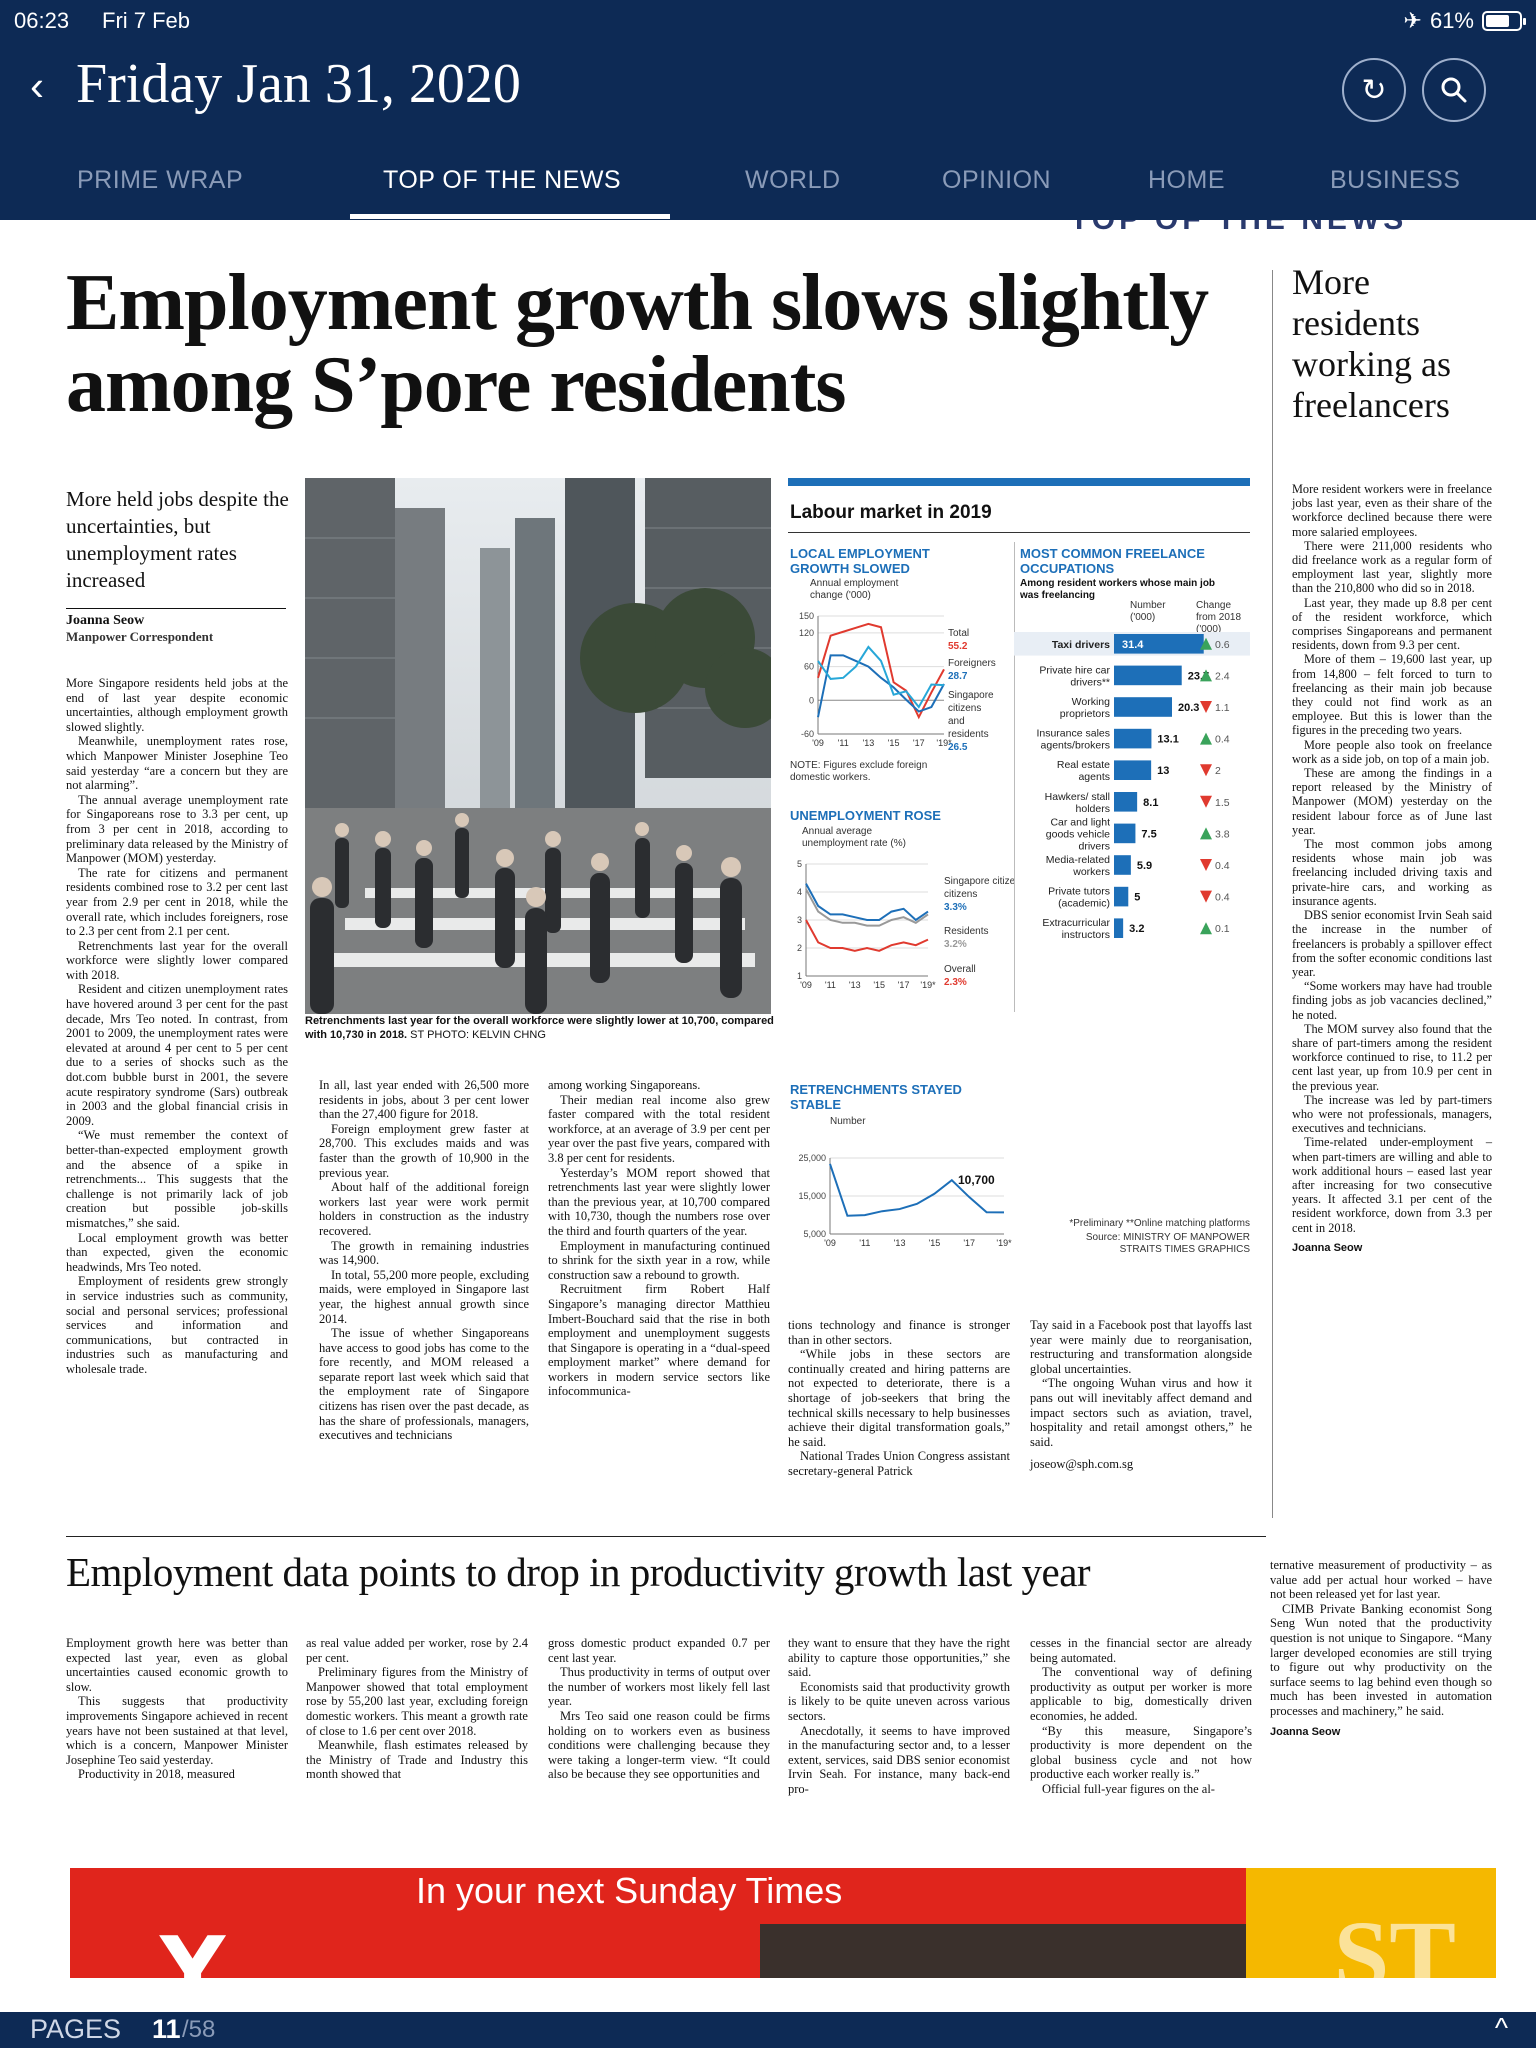 The image size is (1536, 2048). What do you see at coordinates (1019, 532) in the screenshot?
I see `infographic-title-rule` at bounding box center [1019, 532].